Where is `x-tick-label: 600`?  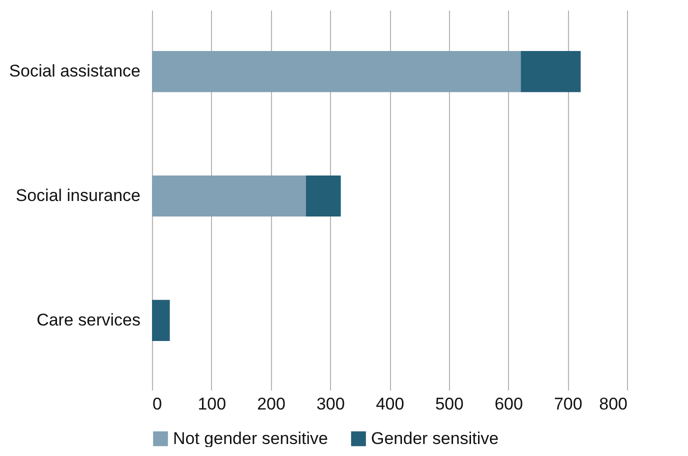 x-tick-label: 600 is located at coordinates (508, 404).